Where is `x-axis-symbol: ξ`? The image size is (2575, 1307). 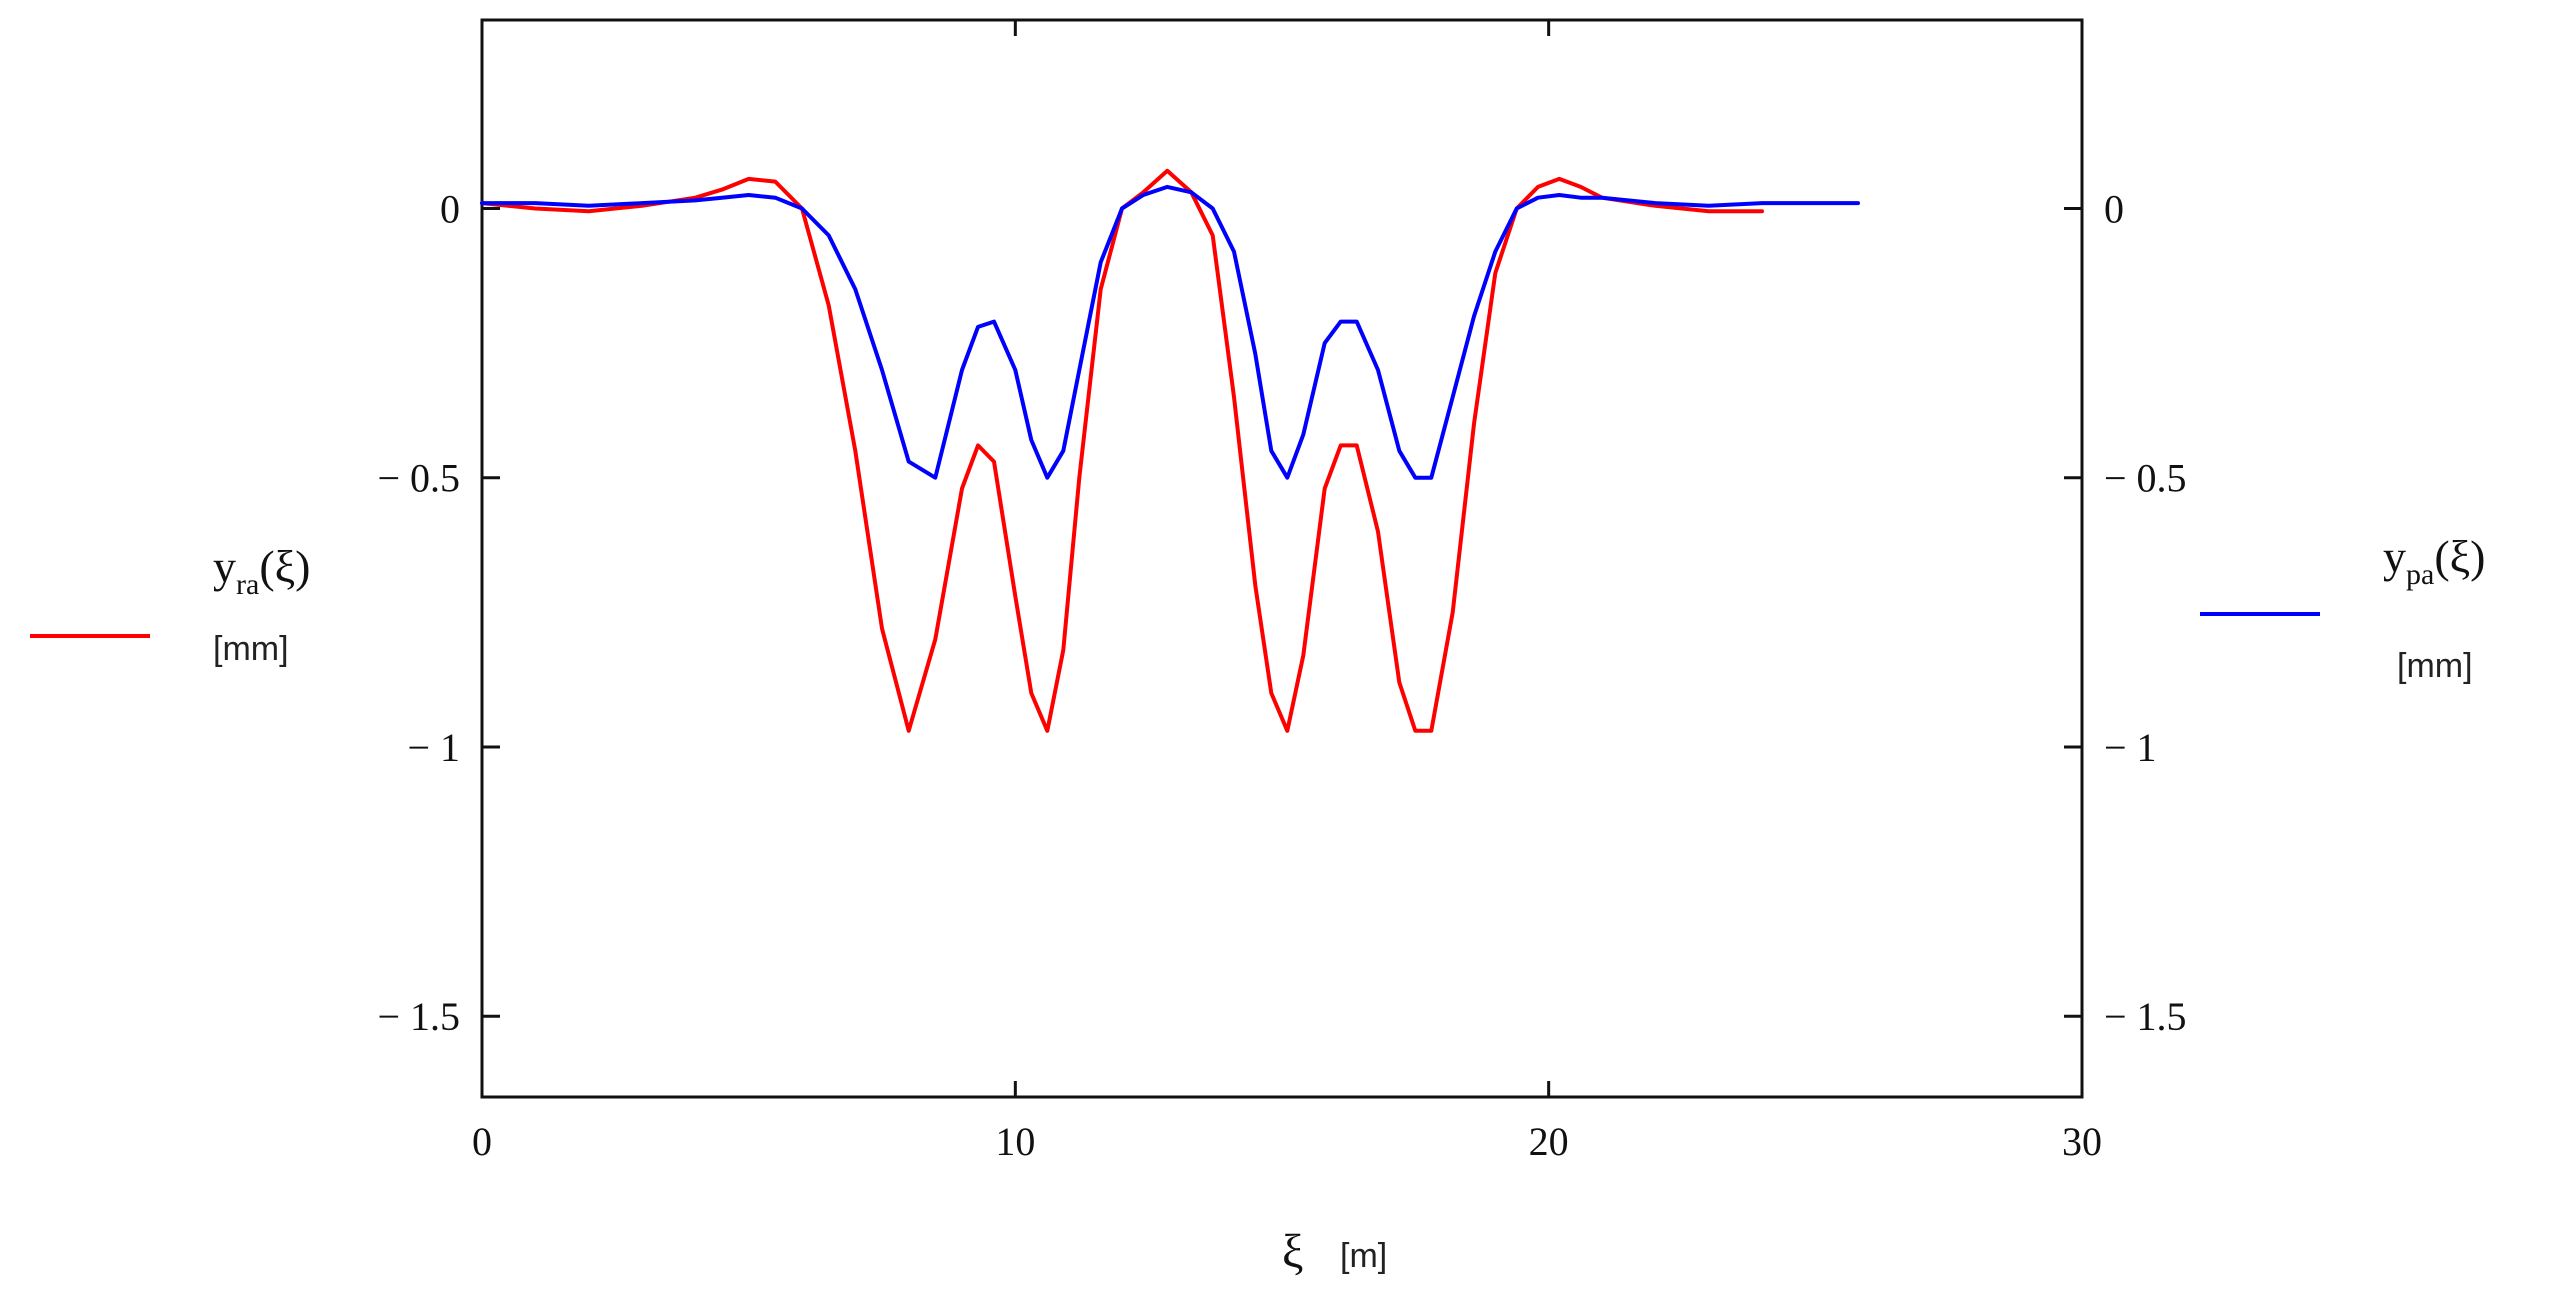
x-axis-symbol: ξ is located at coordinates (1292, 1251).